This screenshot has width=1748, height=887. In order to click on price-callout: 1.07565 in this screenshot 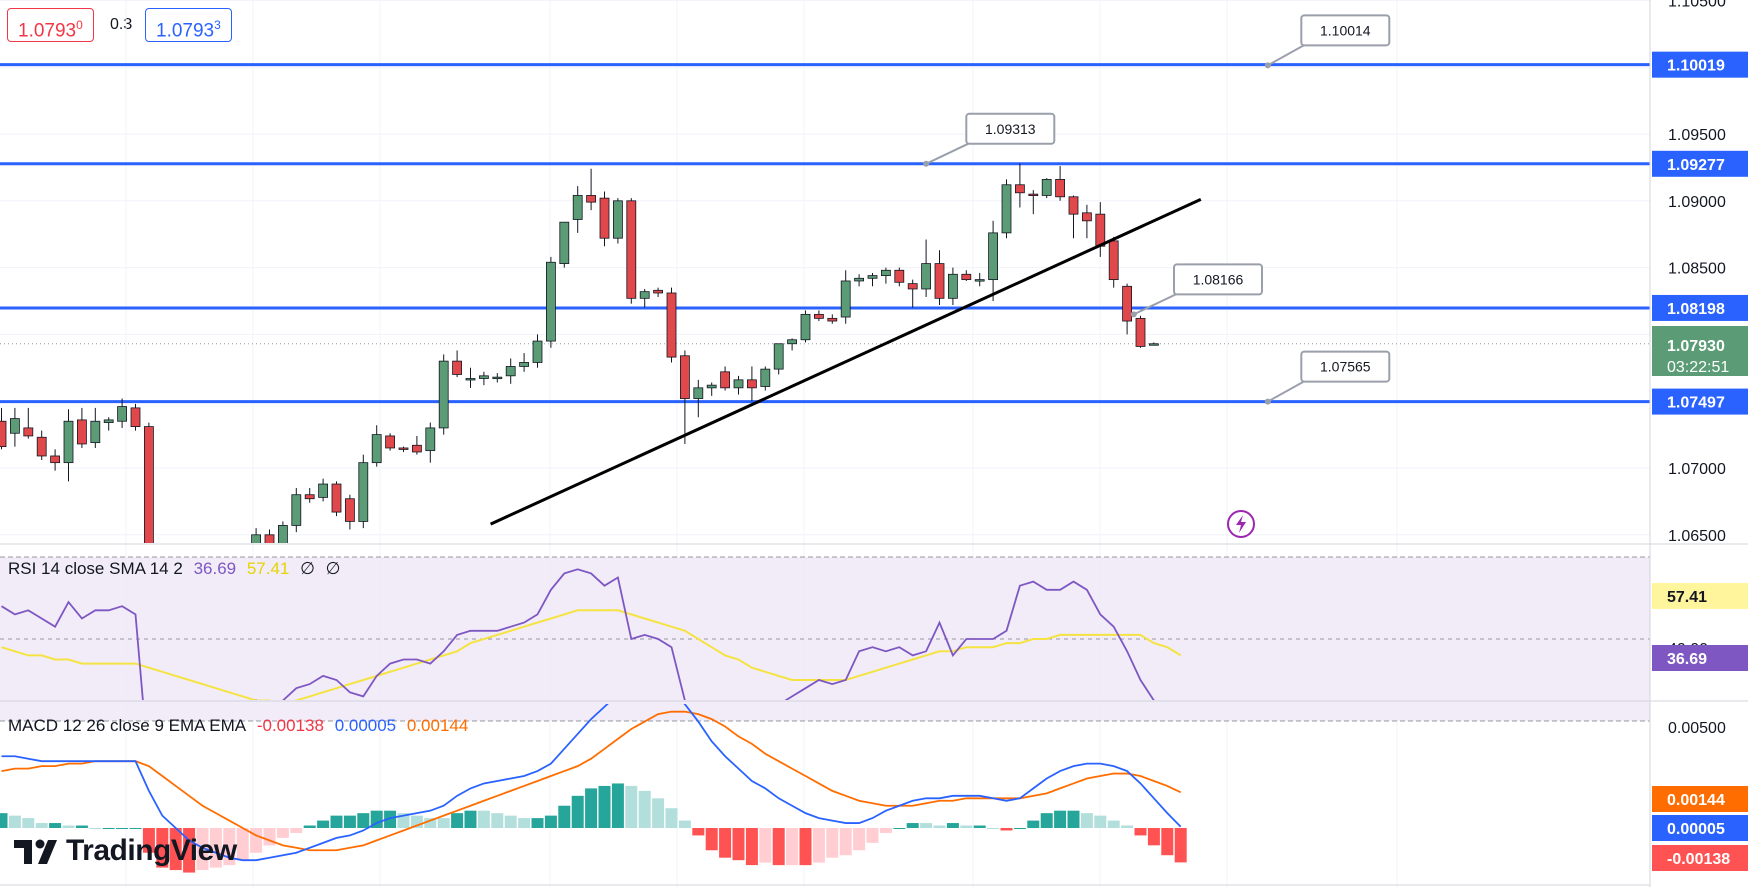, I will do `click(1327, 377)`.